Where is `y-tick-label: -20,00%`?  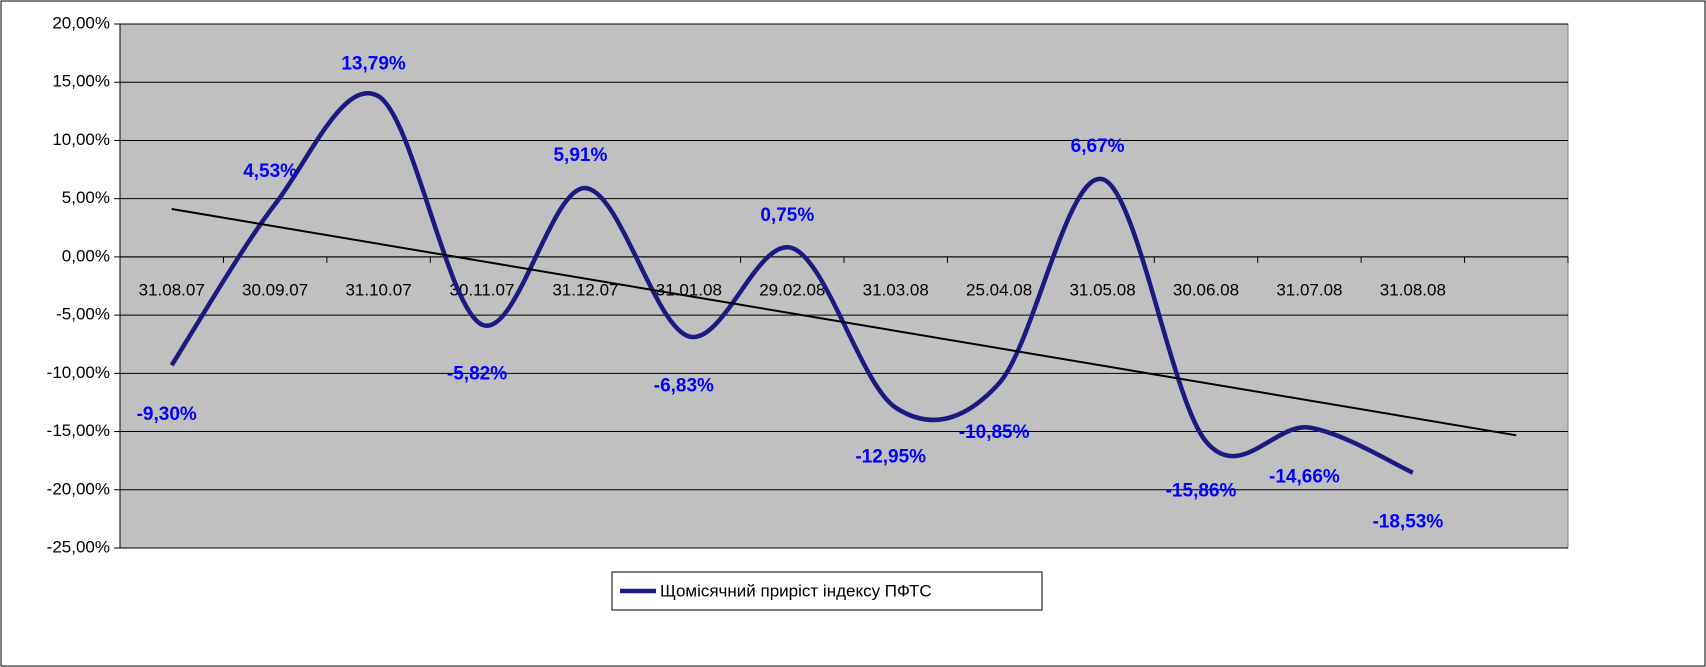
y-tick-label: -20,00% is located at coordinates (78, 488).